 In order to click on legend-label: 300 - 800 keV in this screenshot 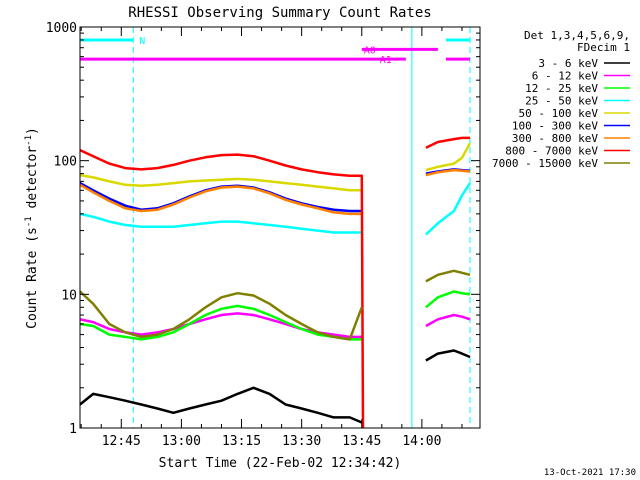, I will do `click(555, 138)`.